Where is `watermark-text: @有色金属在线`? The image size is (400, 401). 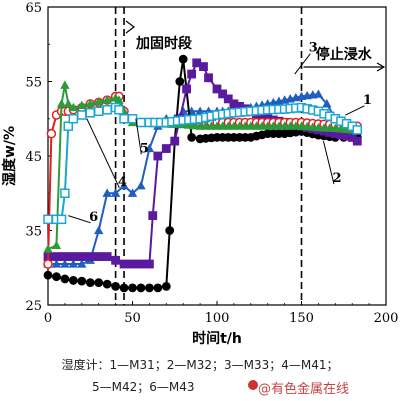 watermark-text: @有色金属在线 is located at coordinates (304, 389).